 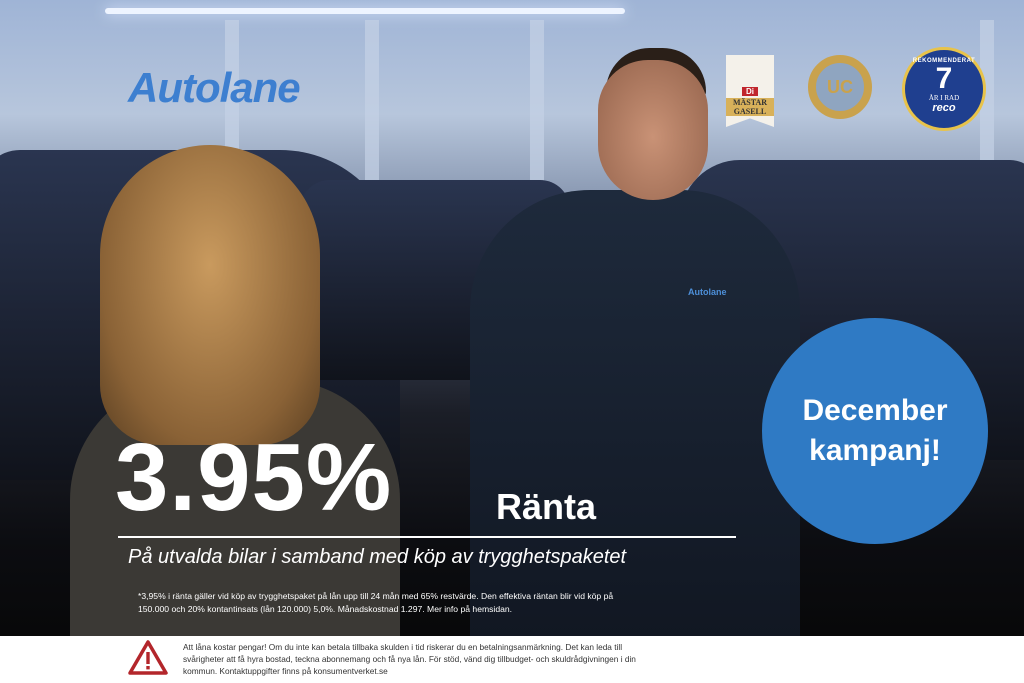 I want to click on campaign-badge: December kampanj!, so click(x=875, y=431).